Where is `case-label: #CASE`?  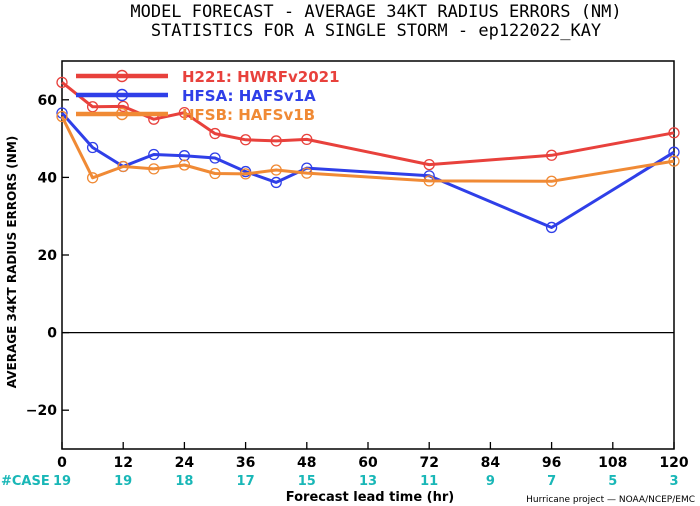 case-label: #CASE is located at coordinates (25, 481).